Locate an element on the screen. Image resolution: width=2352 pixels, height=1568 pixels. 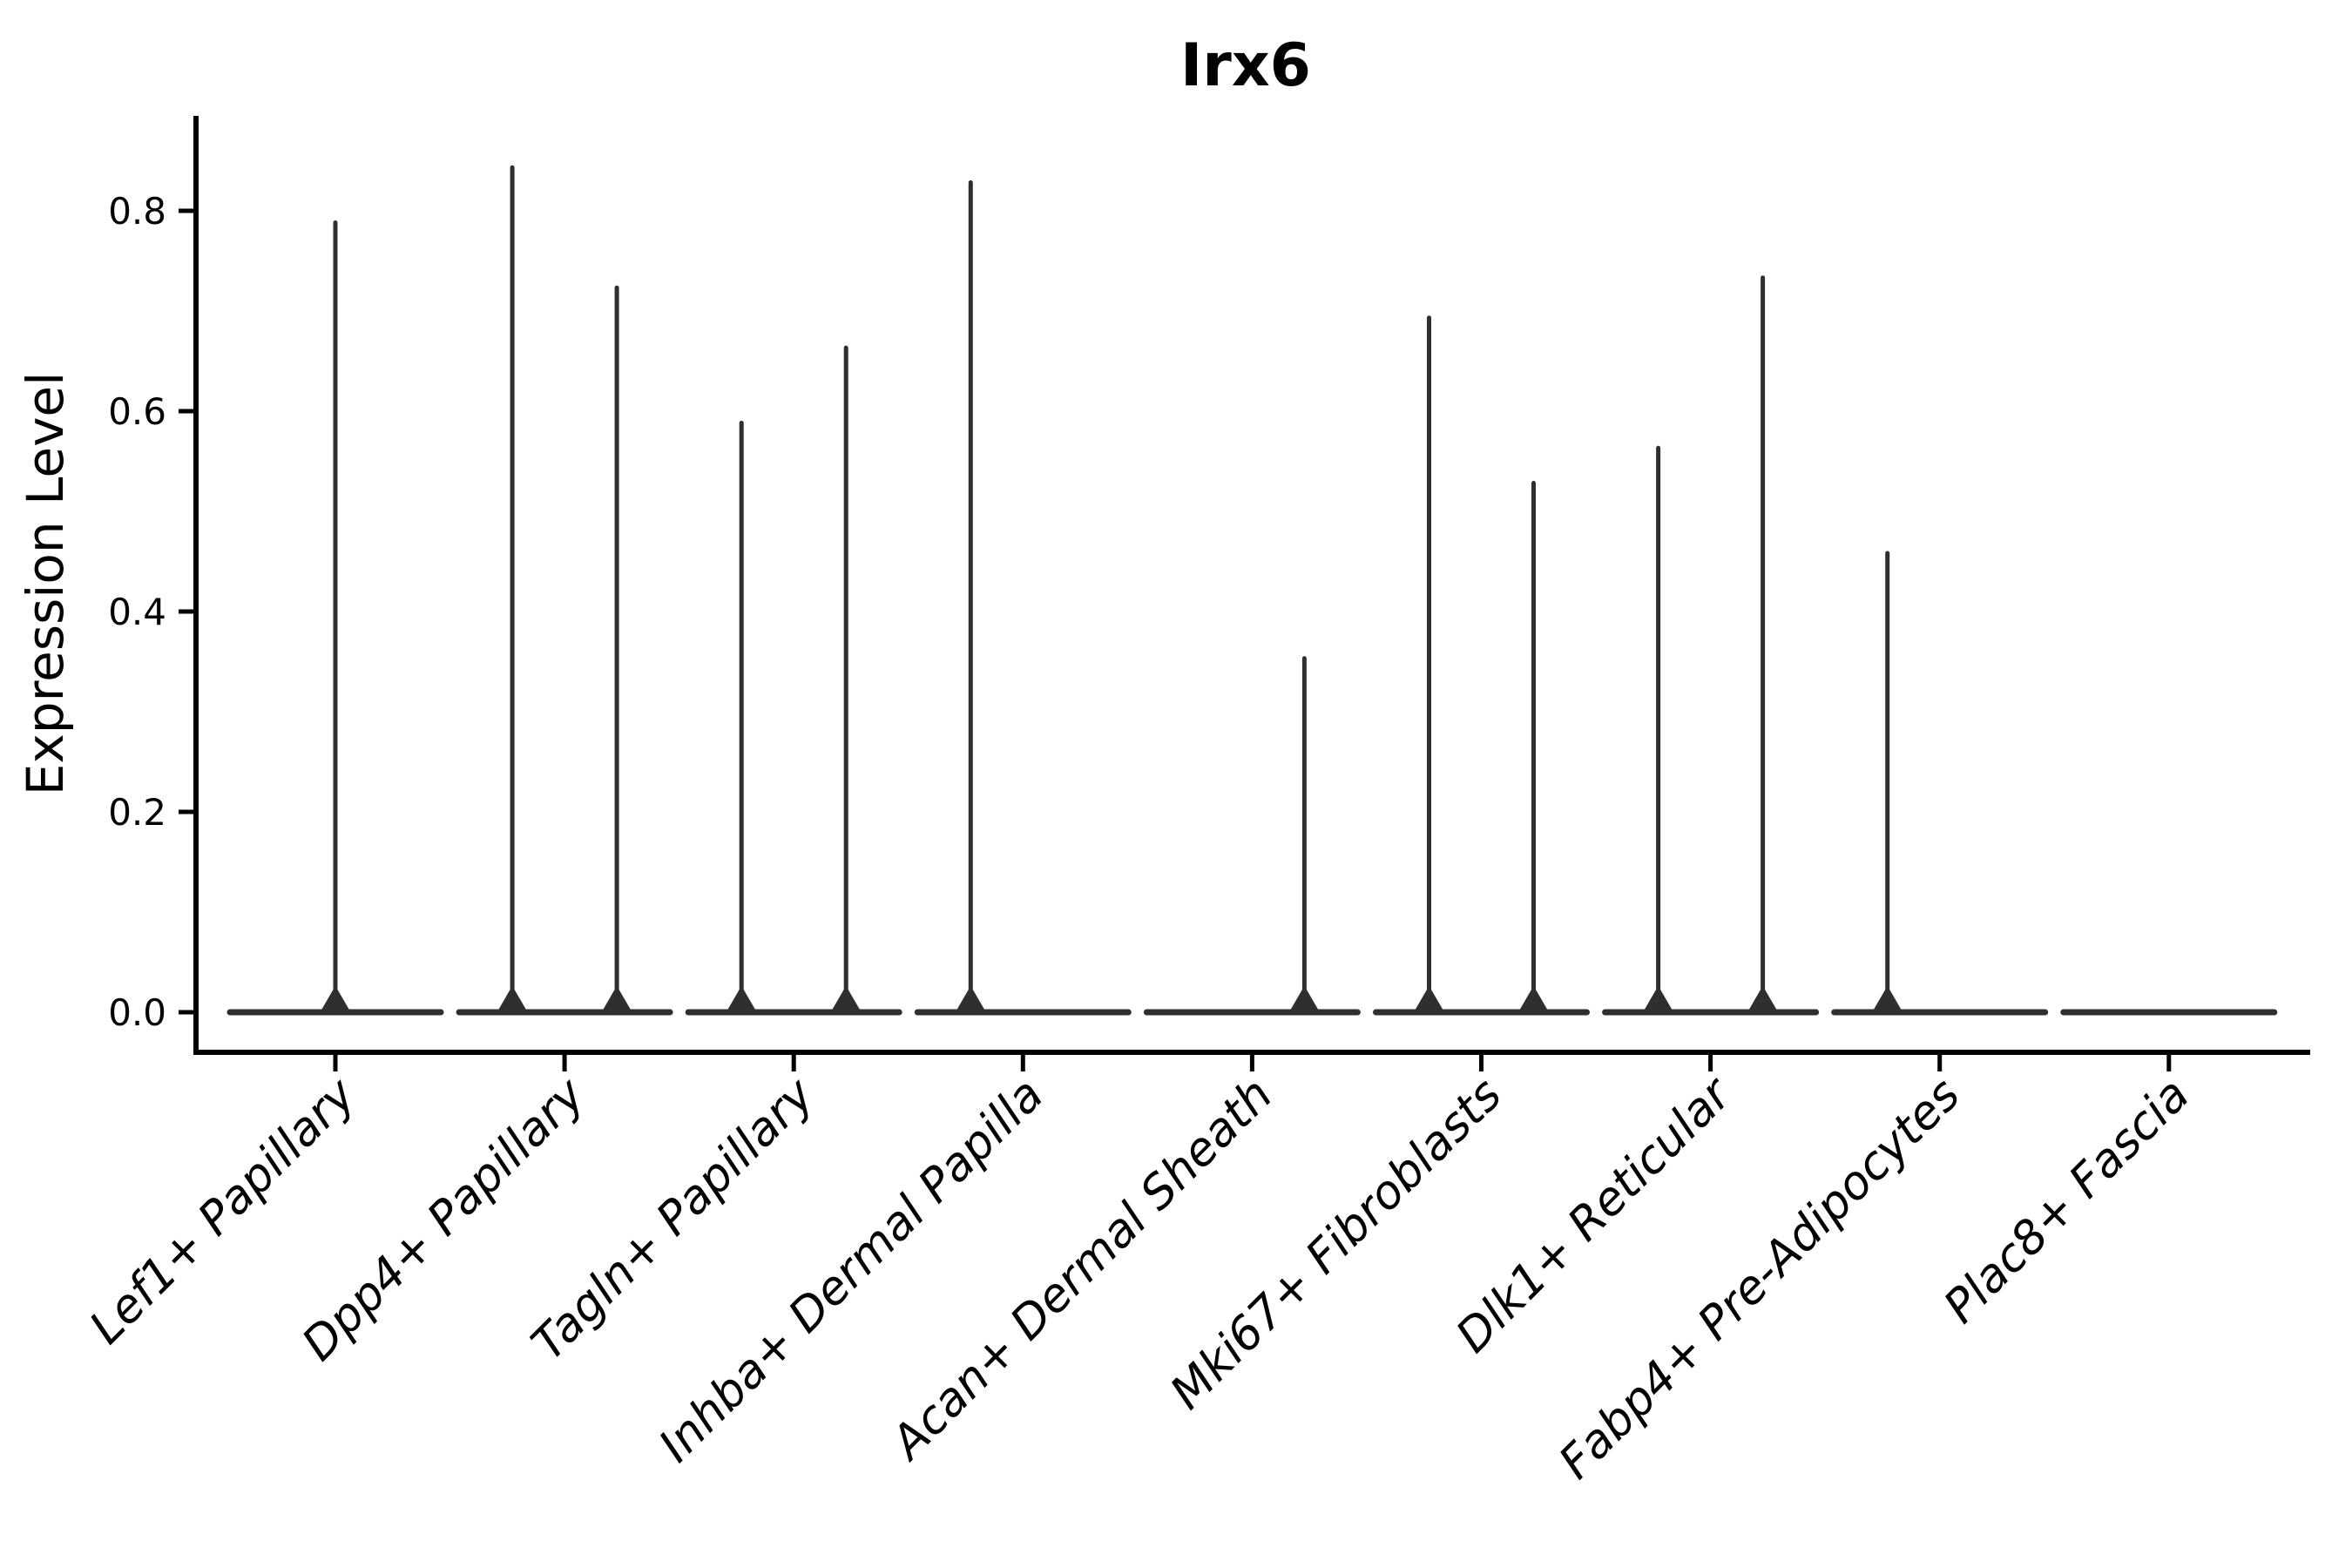
y-tick-label: 0.6 is located at coordinates (137, 411).